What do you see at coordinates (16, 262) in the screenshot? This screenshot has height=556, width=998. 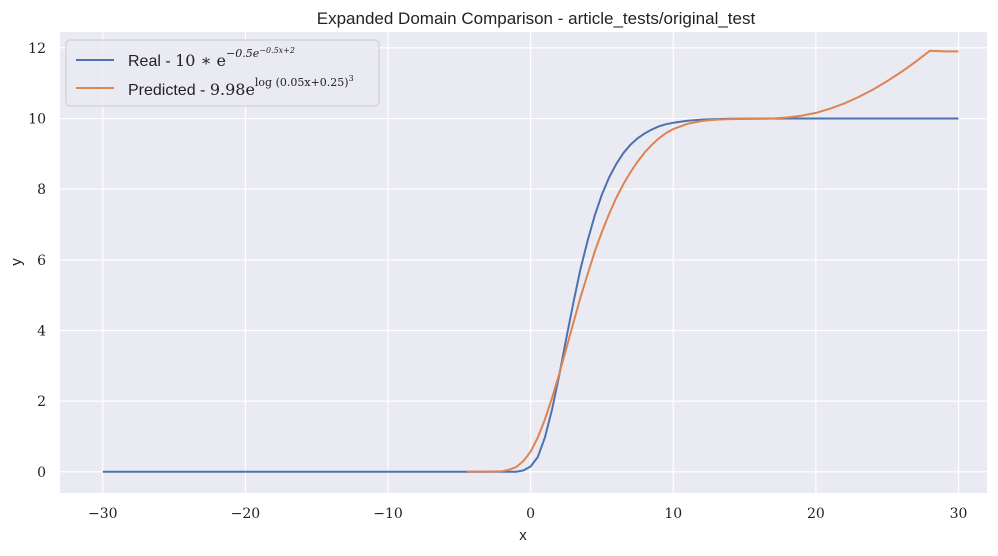 I see `y-axis-label: y` at bounding box center [16, 262].